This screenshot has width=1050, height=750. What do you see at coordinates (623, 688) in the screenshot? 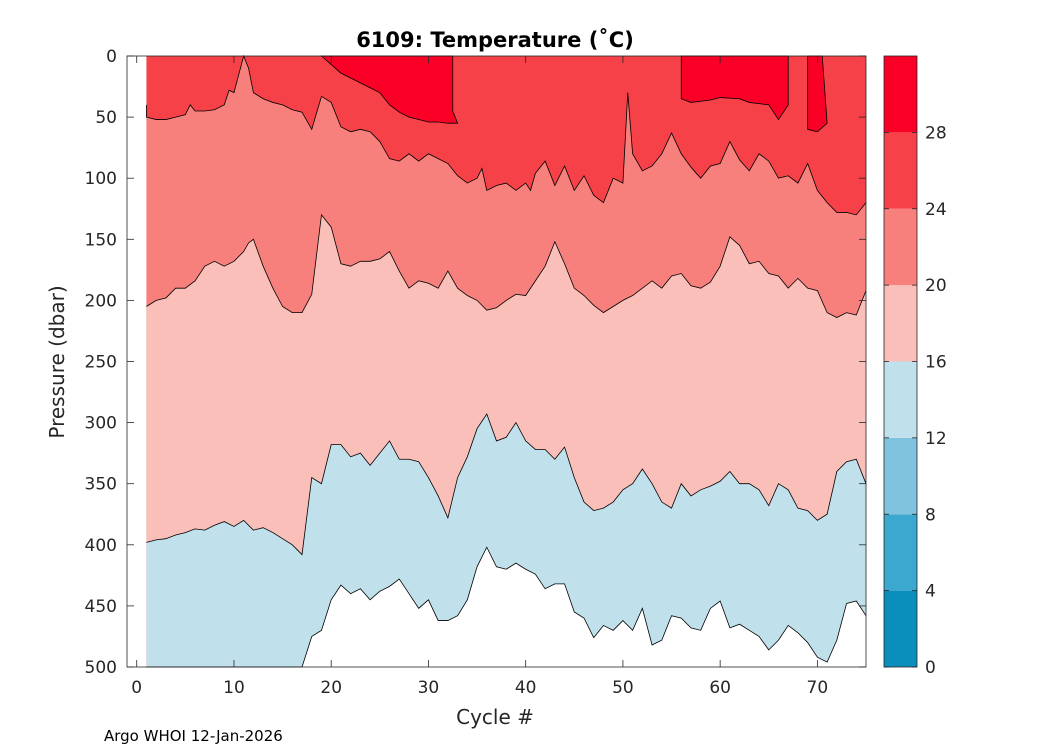
I see `x-tick-label: 50` at bounding box center [623, 688].